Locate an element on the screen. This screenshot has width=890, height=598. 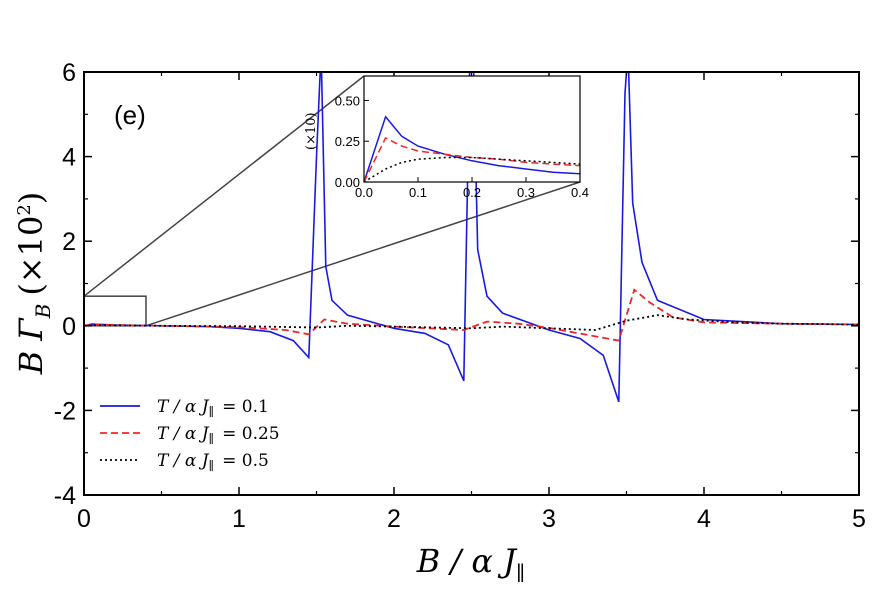
inset-x-tick-label: 0.1 is located at coordinates (418, 192).